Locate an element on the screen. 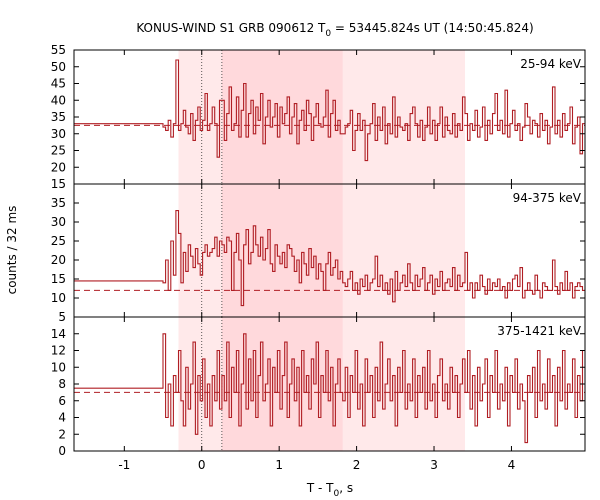 This screenshot has height=500, width=600. y-tick-label: 14 is located at coordinates (58, 334).